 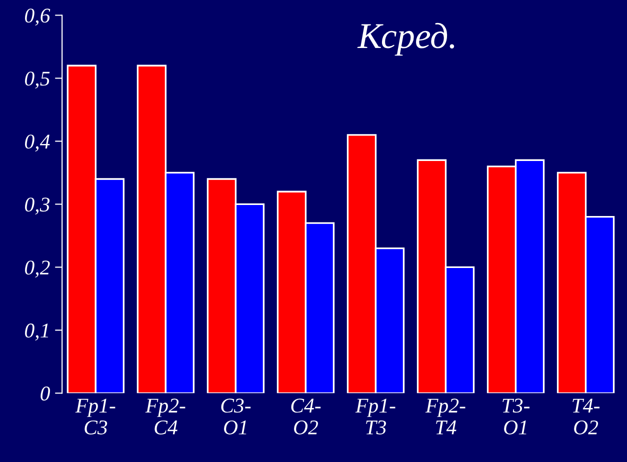 I want to click on x-tick-label: T4- O2, so click(x=586, y=416).